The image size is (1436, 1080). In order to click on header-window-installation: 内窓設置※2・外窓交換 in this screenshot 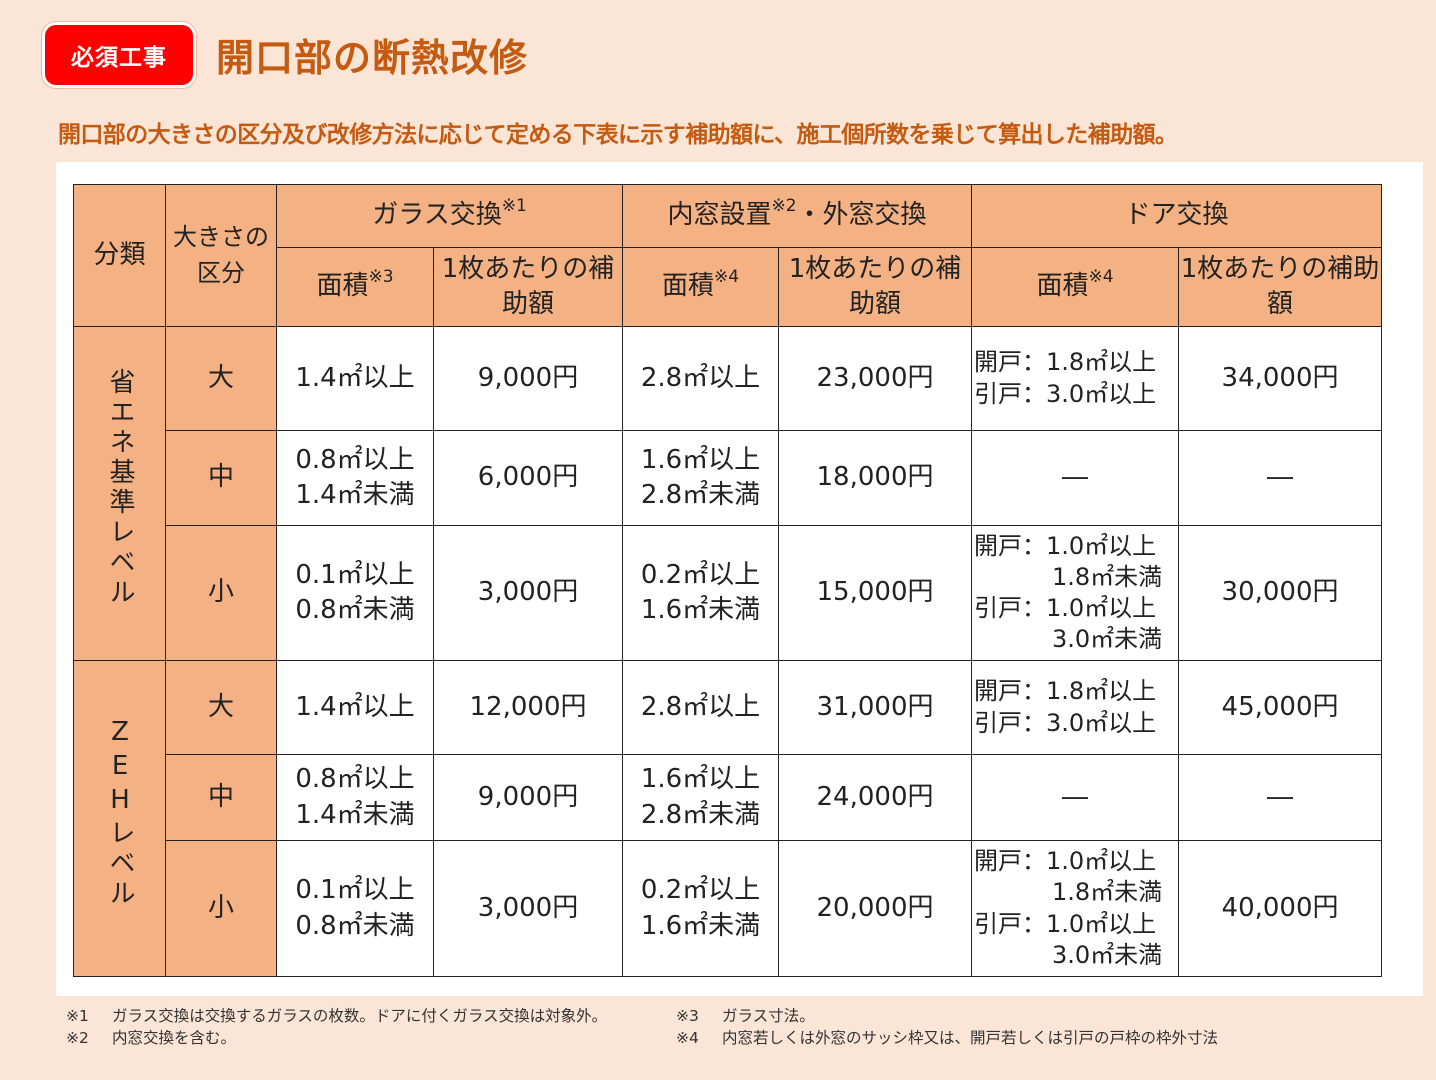, I will do `click(797, 216)`.